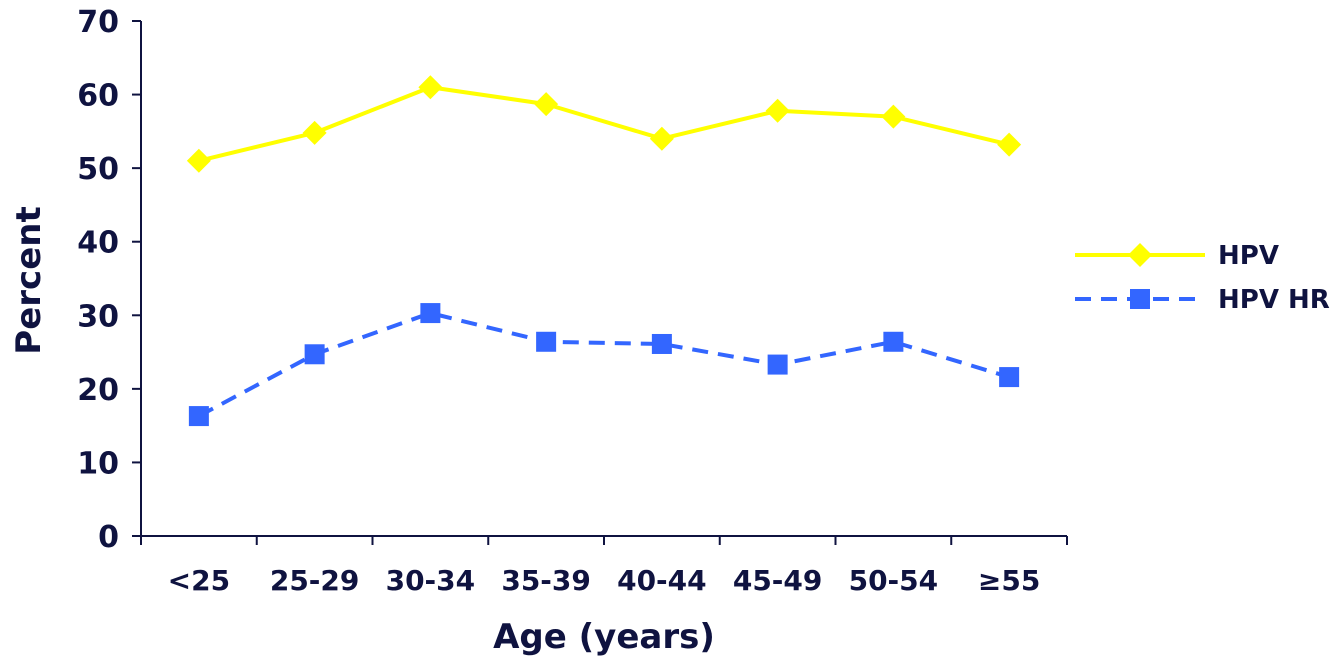 The image size is (1344, 664). I want to click on y-tick-label: 0, so click(108, 537).